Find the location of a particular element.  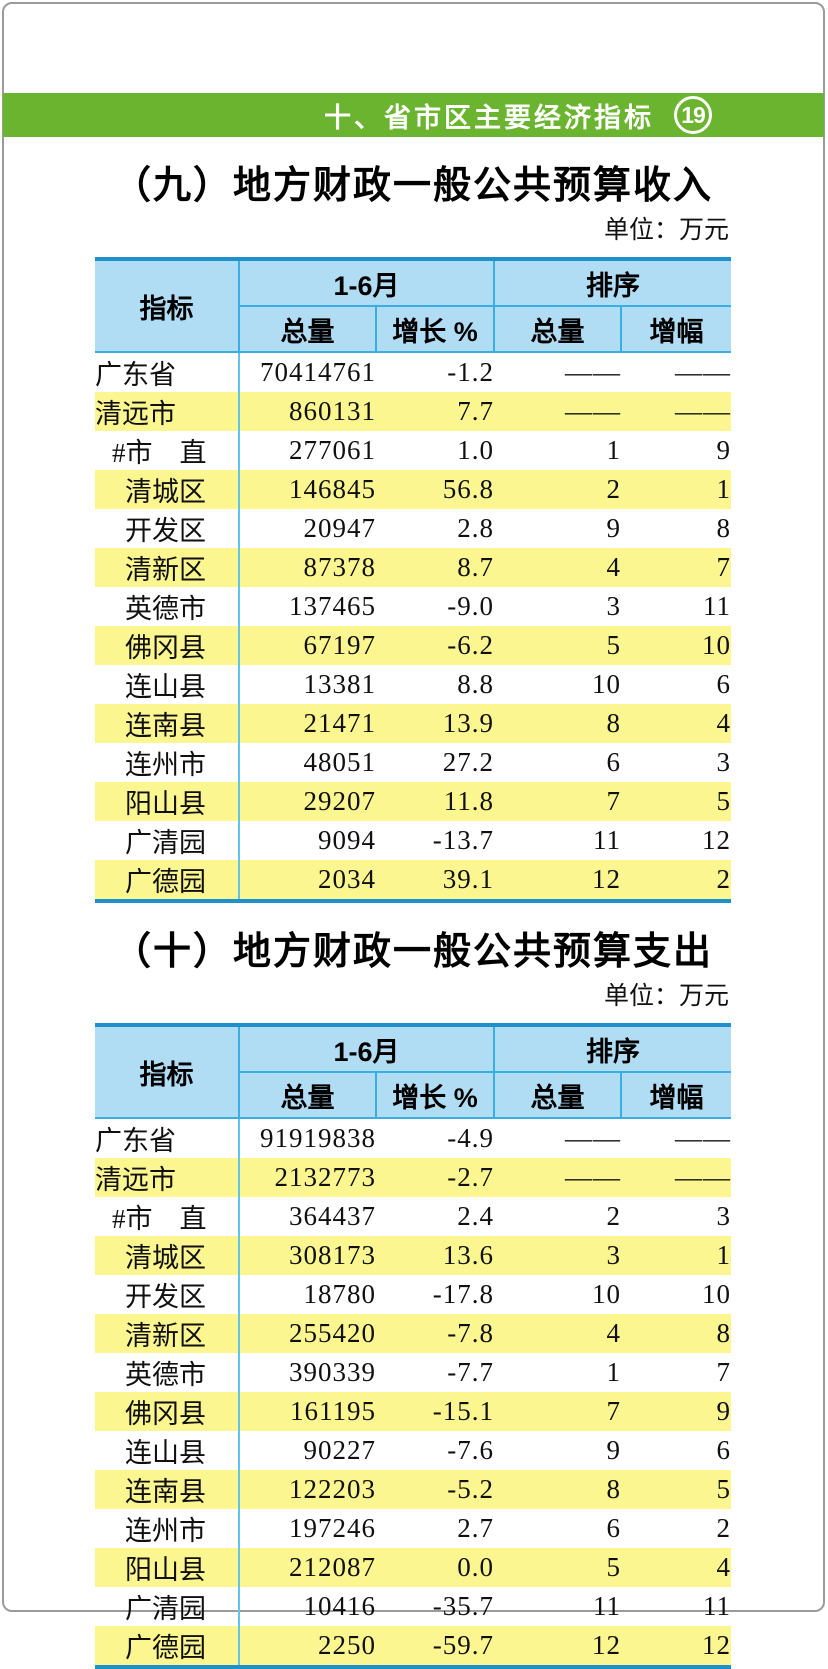

row-growth-value: 2.8 is located at coordinates (475, 528).